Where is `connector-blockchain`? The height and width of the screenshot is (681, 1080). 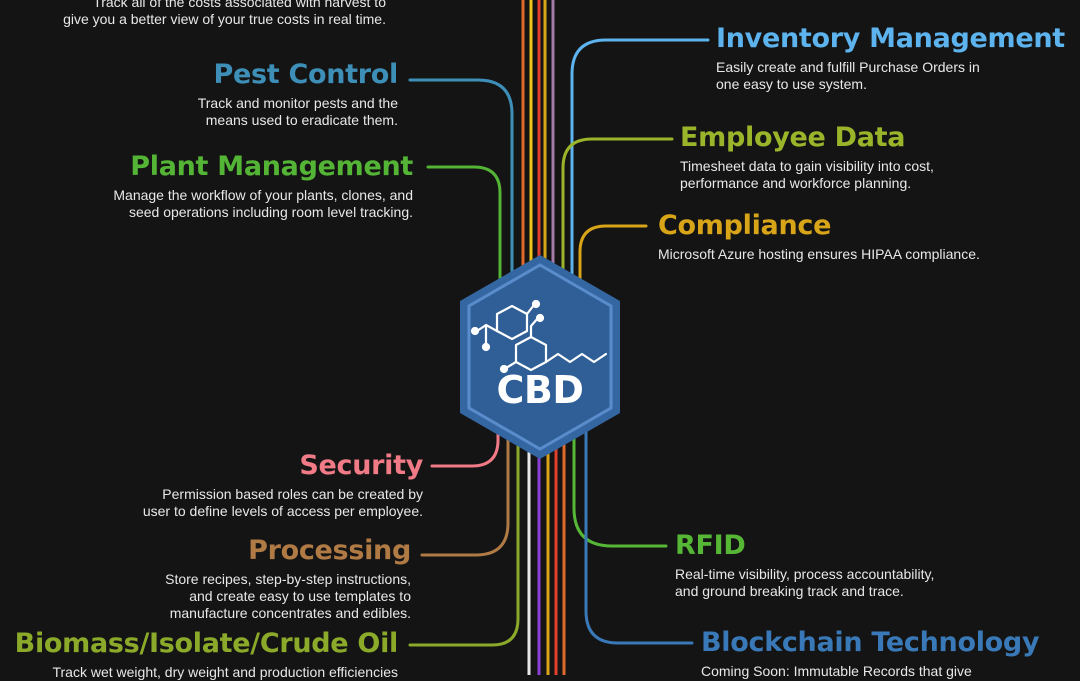 connector-blockchain is located at coordinates (639, 531).